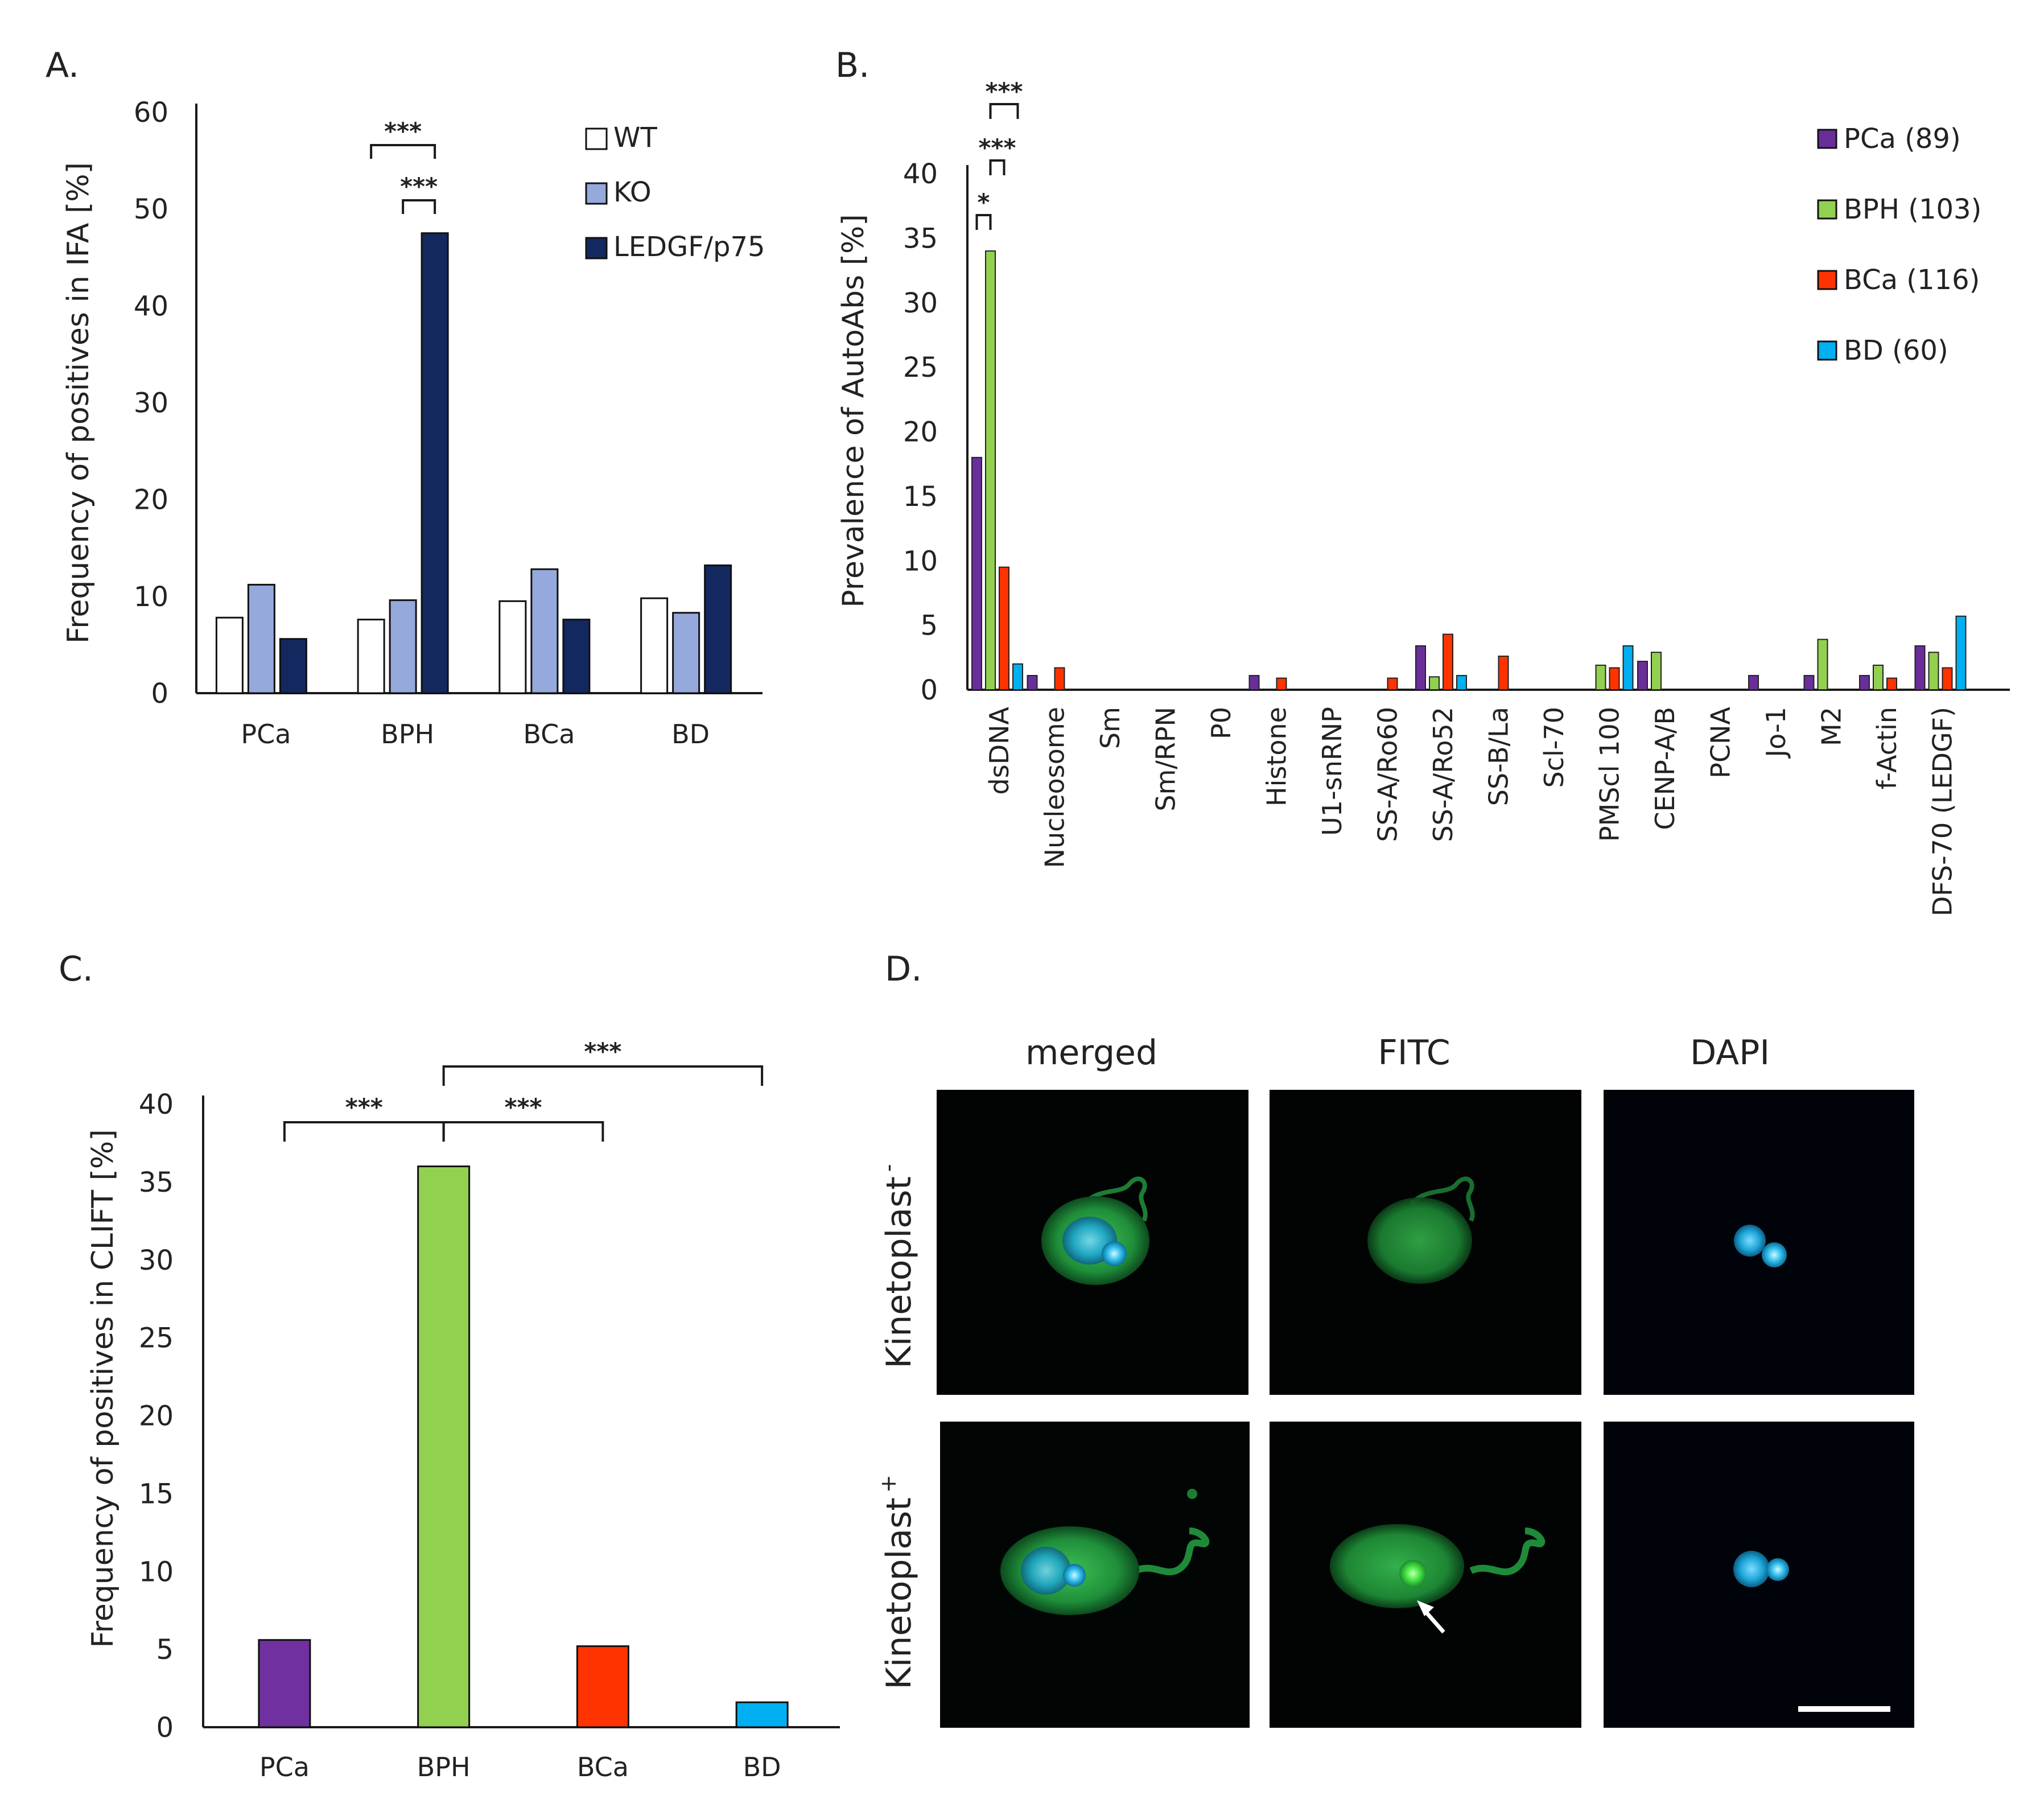 Image resolution: width=2044 pixels, height=1812 pixels. I want to click on bar-bph-103-dfs-70-ledgf, so click(1933, 671).